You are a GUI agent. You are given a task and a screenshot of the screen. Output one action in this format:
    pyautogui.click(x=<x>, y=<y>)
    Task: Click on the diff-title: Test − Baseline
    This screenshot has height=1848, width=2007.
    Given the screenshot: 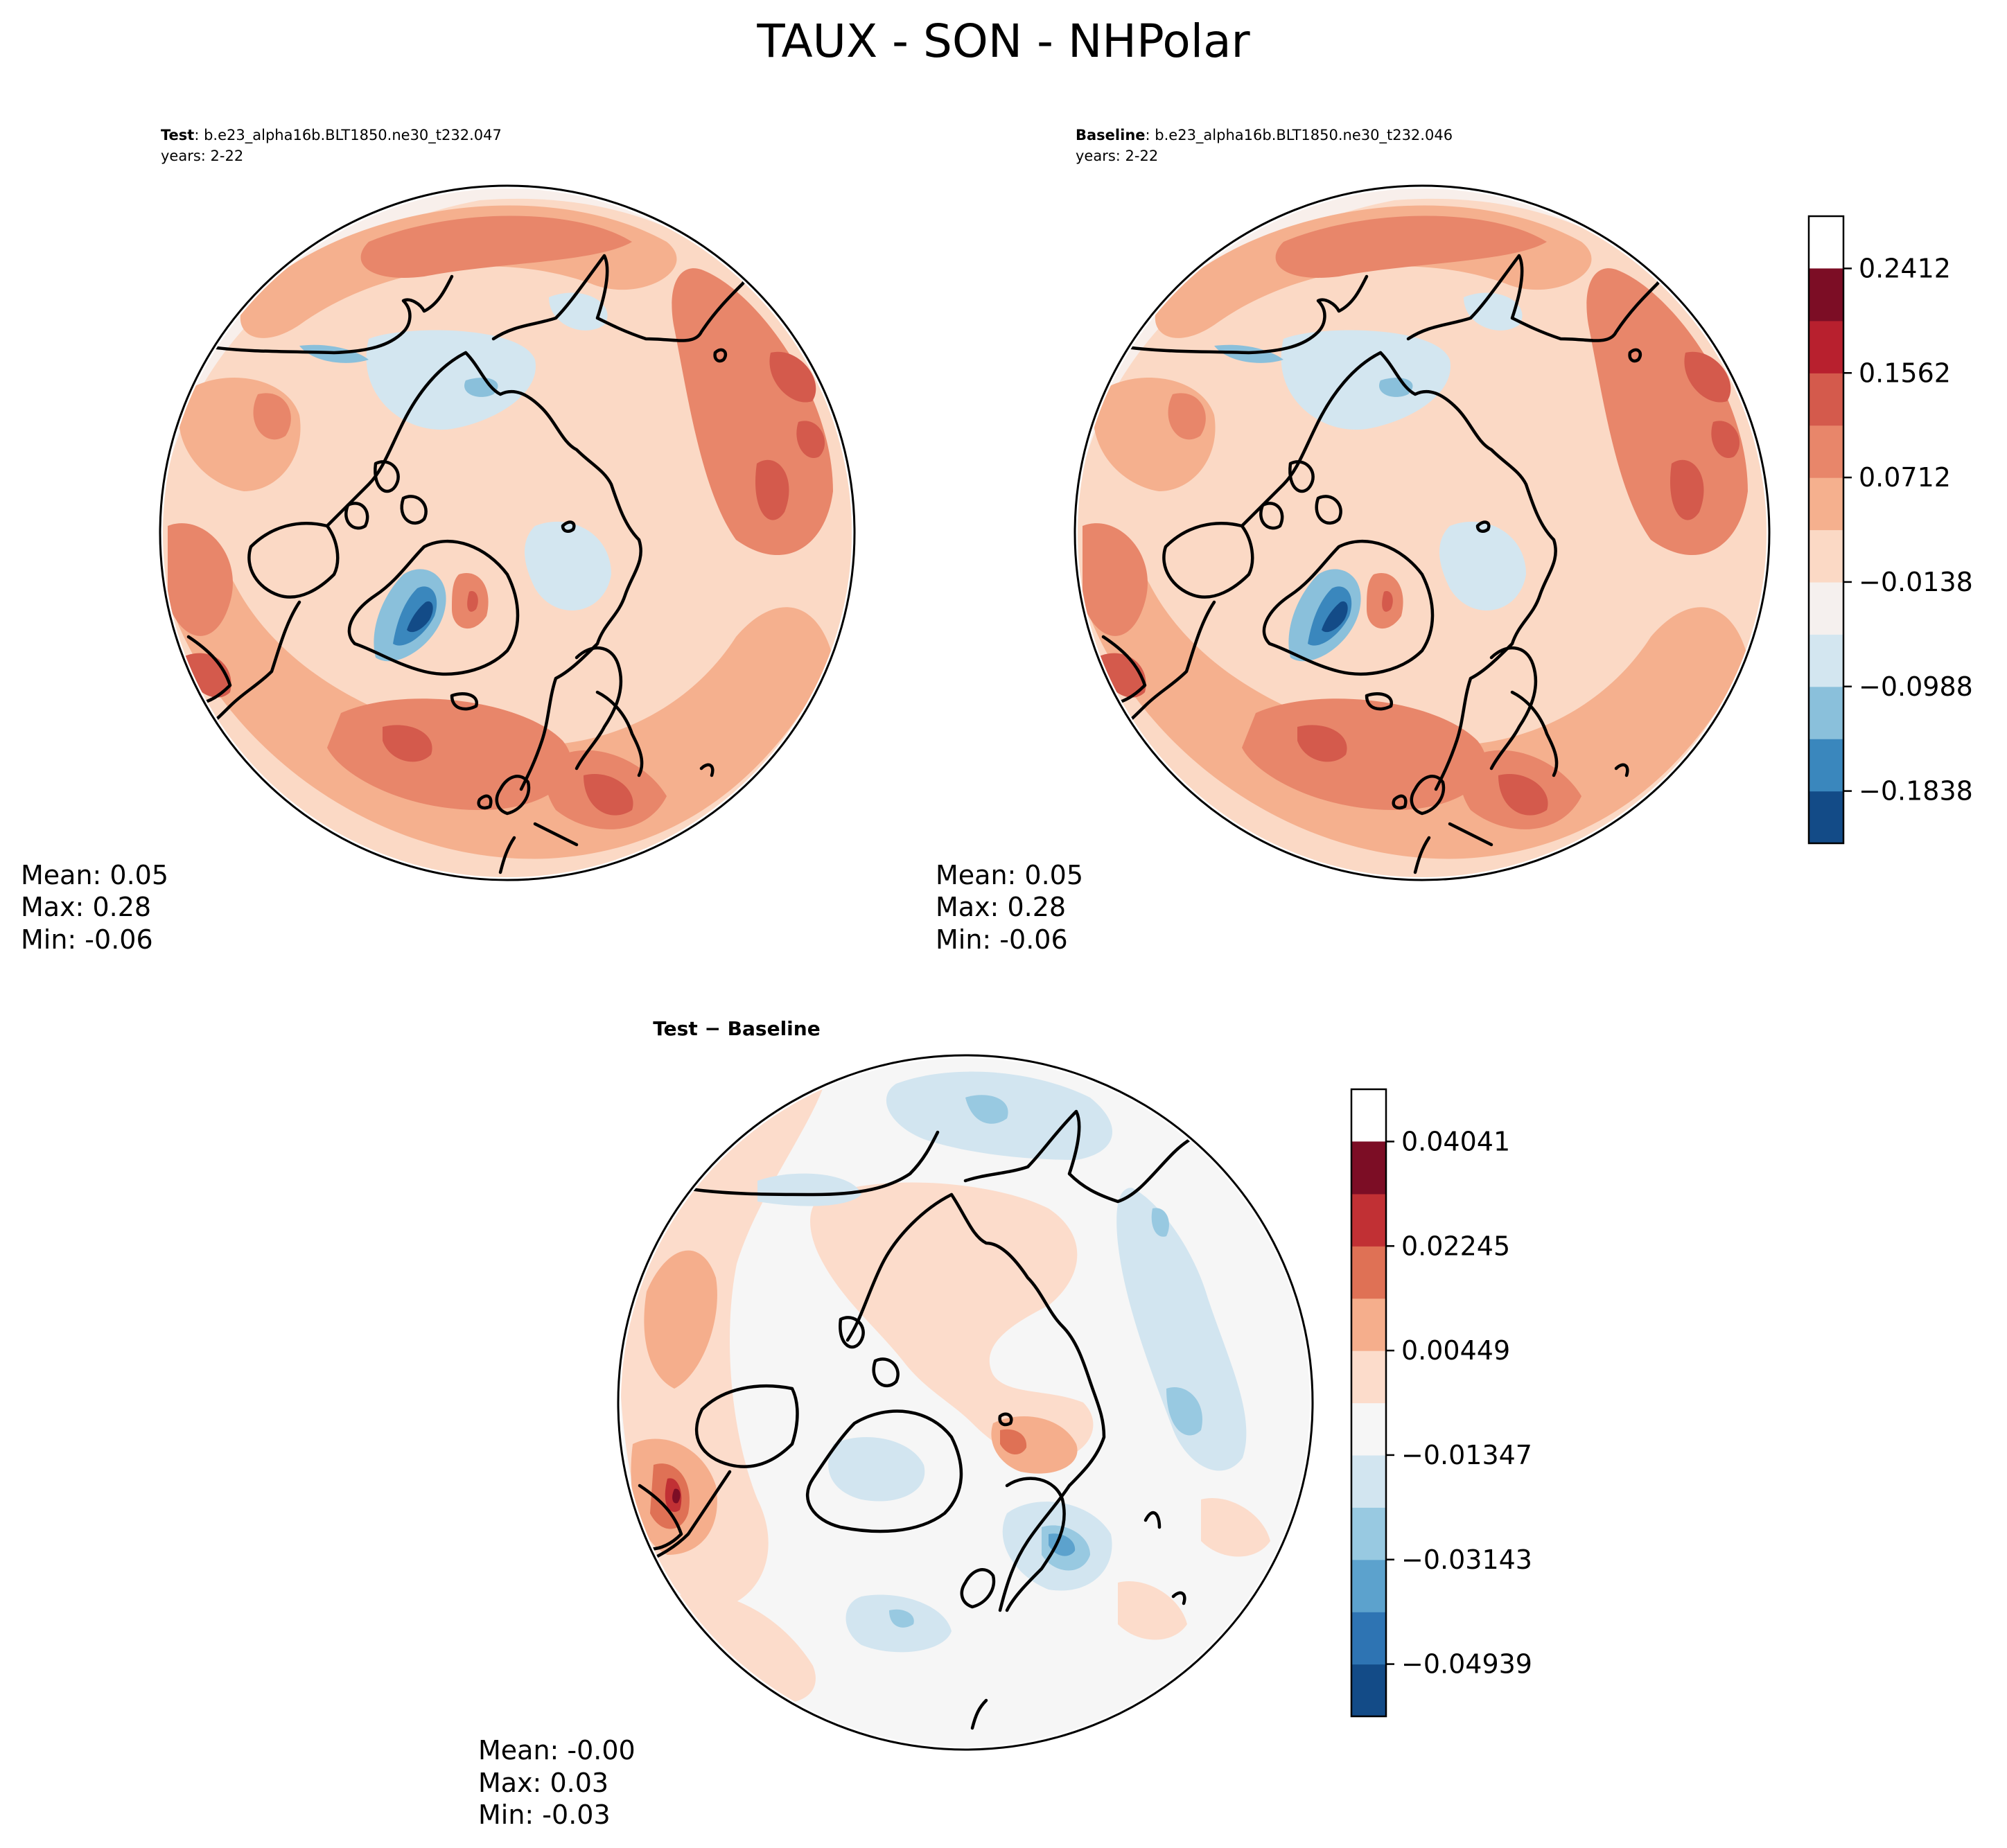 What is the action you would take?
    pyautogui.click(x=736, y=1028)
    